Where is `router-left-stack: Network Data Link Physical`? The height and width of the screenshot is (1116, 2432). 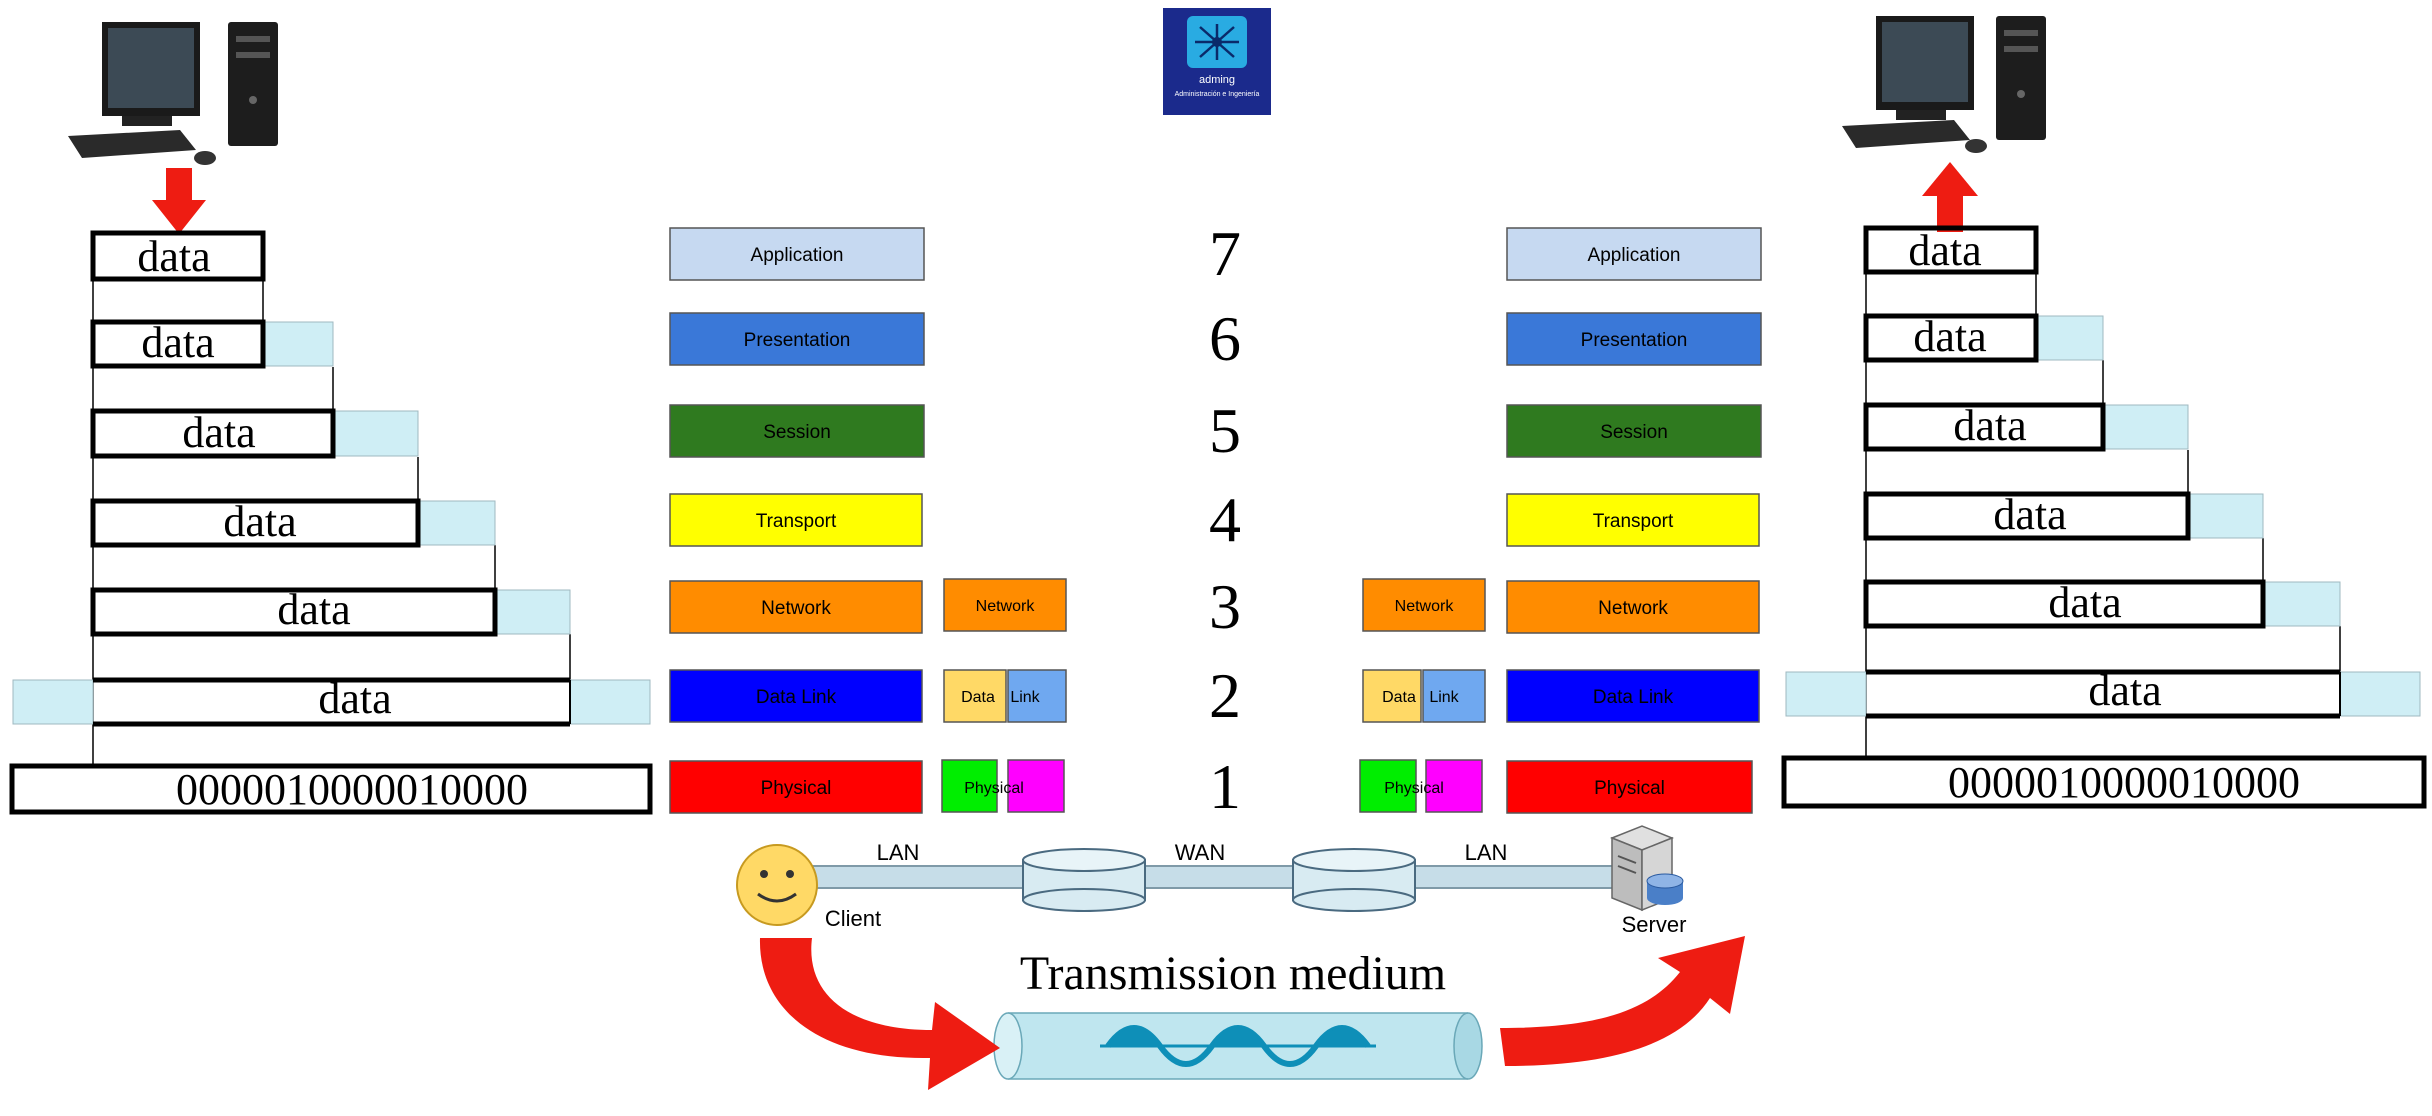 router-left-stack: Network Data Link Physical is located at coordinates (1004, 695).